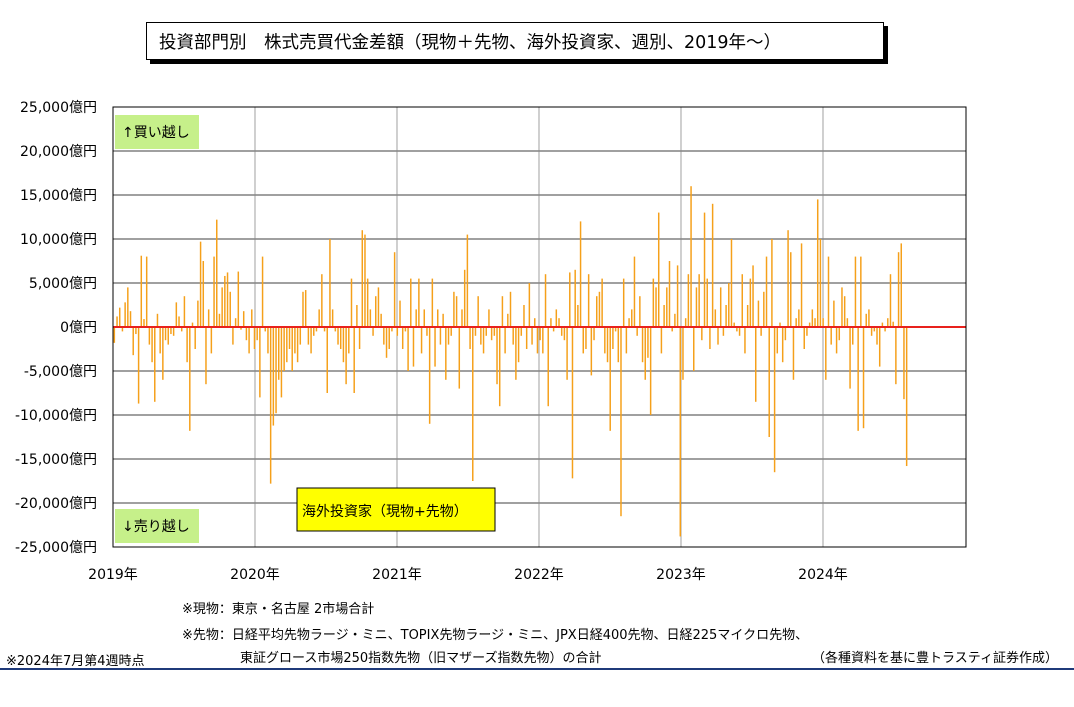 The width and height of the screenshot is (1074, 707). Describe the element at coordinates (156, 133) in the screenshot. I see `buy-label: ↑買い越し` at that location.